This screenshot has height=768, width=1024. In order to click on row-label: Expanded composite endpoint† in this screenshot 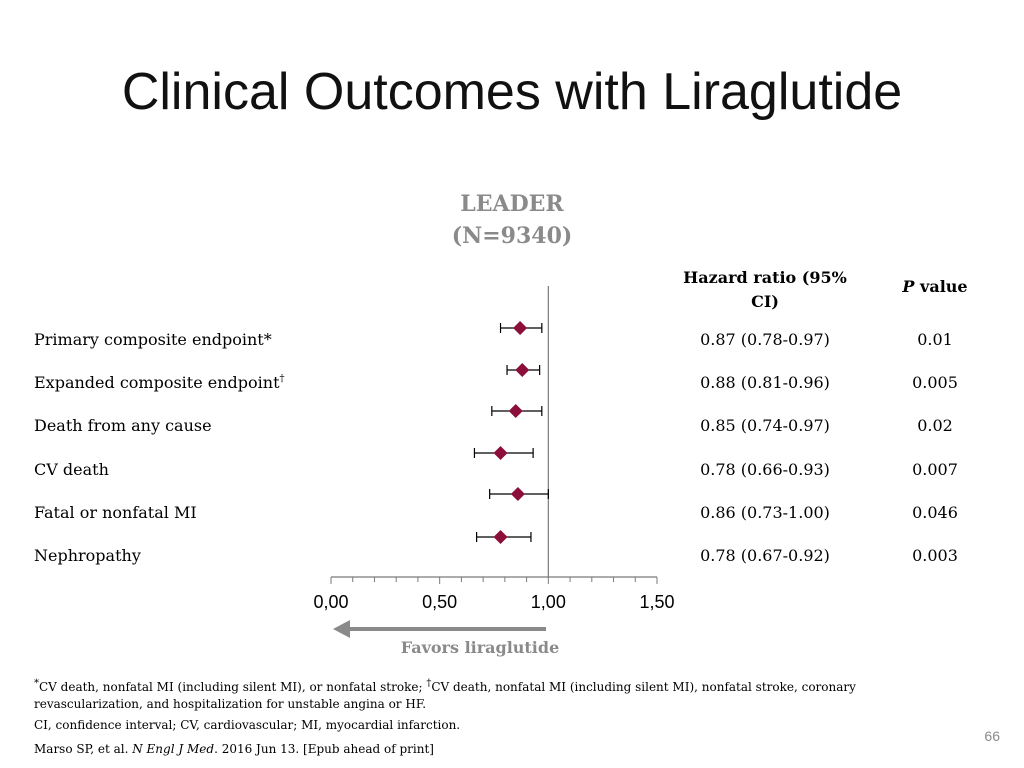, I will do `click(159, 382)`.